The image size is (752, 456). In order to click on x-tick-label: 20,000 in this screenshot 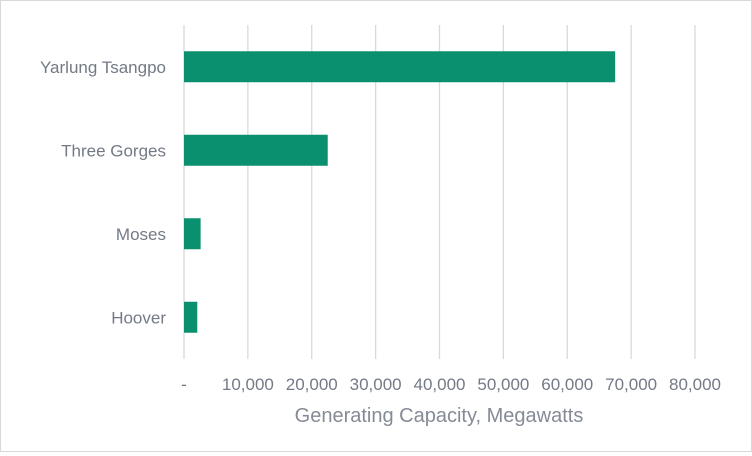, I will do `click(312, 384)`.